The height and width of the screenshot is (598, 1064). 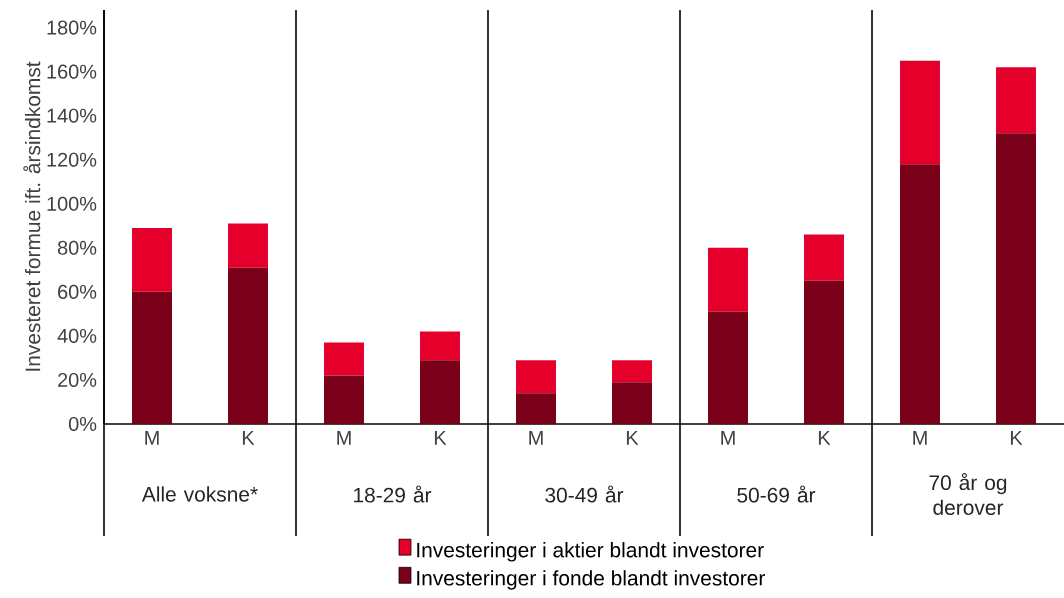 I want to click on y-tick-label: 40%, so click(x=77, y=335).